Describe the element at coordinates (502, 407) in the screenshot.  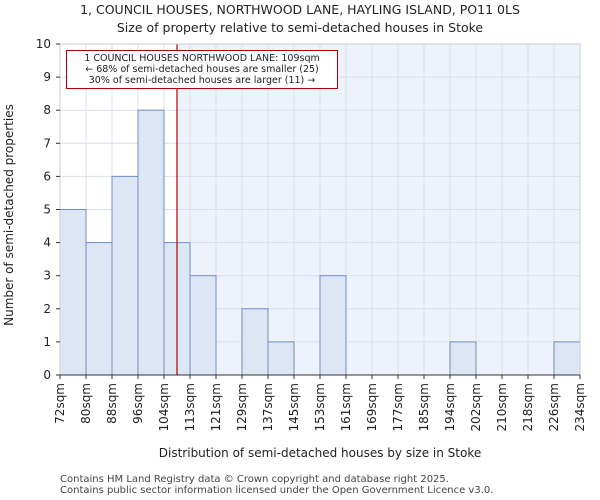
I see `x-tick-label: 210sqm` at that location.